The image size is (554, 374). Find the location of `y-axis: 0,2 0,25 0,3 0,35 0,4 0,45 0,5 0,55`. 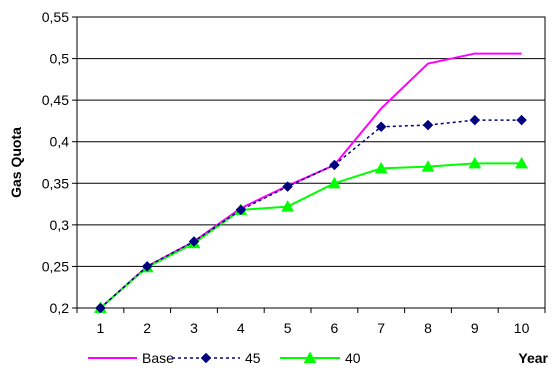

y-axis: 0,2 0,25 0,3 0,35 0,4 0,45 0,5 0,55 is located at coordinates (59, 162).